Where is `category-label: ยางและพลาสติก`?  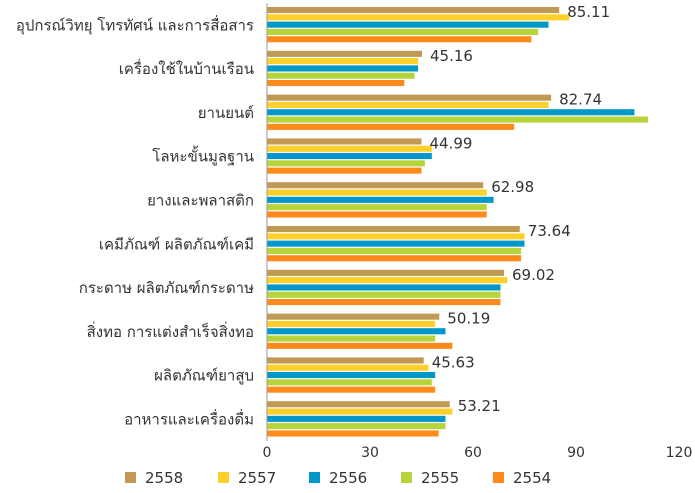 category-label: ยางและพลาสติก is located at coordinates (200, 200).